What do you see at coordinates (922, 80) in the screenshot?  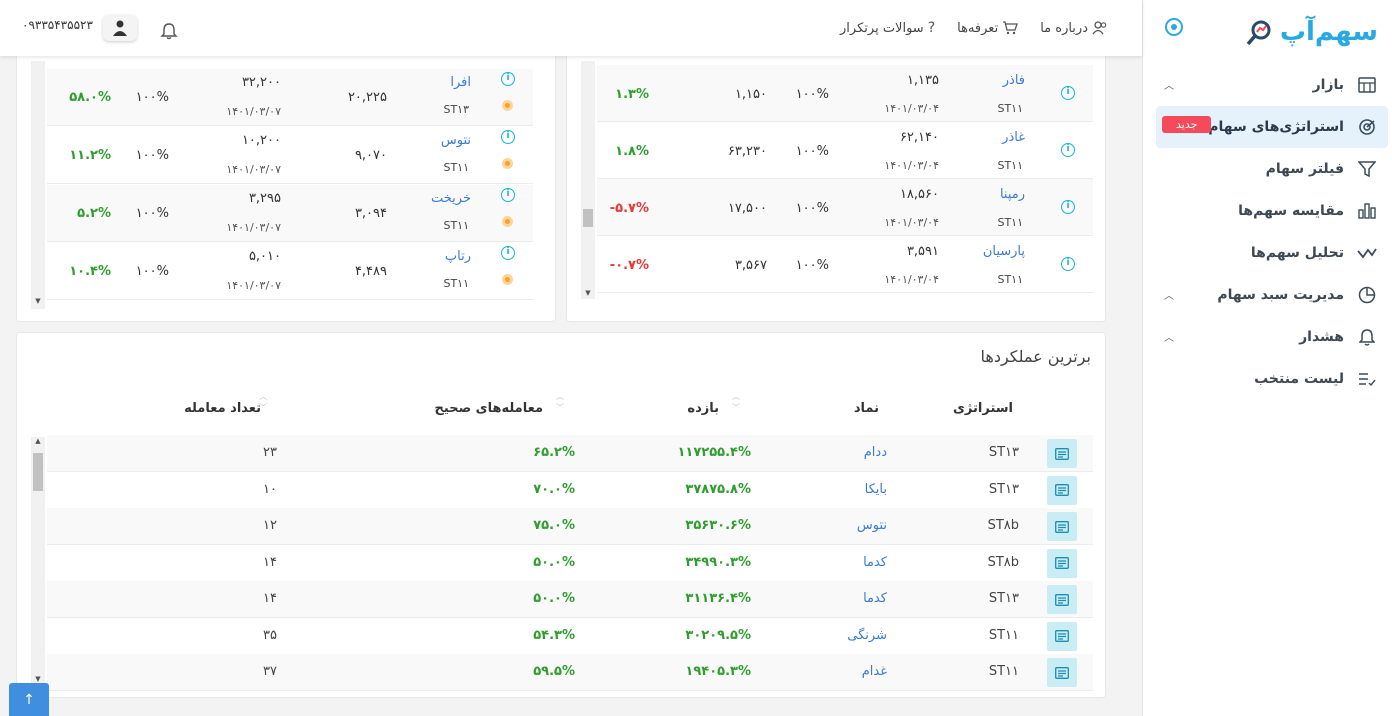 I see `exit-price: ۱,۱۳۵` at bounding box center [922, 80].